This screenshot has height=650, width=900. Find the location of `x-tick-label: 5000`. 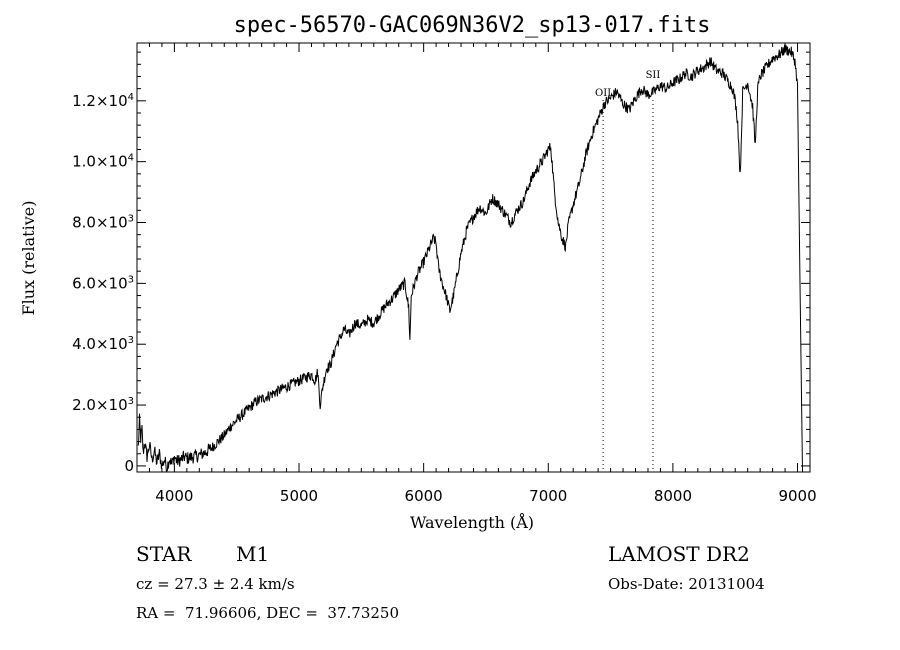

x-tick-label: 5000 is located at coordinates (299, 496).